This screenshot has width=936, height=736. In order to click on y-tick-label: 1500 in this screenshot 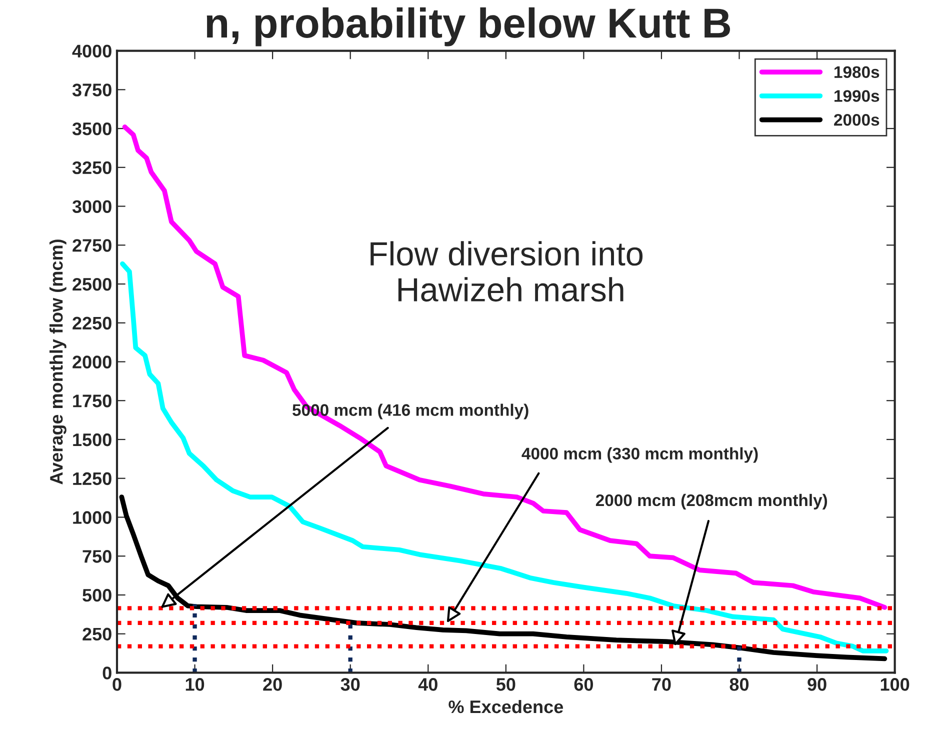, I will do `click(92, 439)`.